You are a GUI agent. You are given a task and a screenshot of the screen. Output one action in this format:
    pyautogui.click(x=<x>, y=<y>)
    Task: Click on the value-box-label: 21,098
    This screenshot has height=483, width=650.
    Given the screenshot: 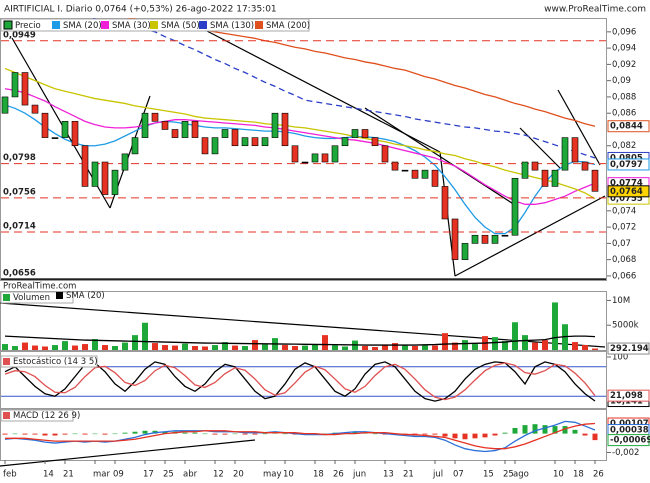 What is the action you would take?
    pyautogui.click(x=626, y=396)
    